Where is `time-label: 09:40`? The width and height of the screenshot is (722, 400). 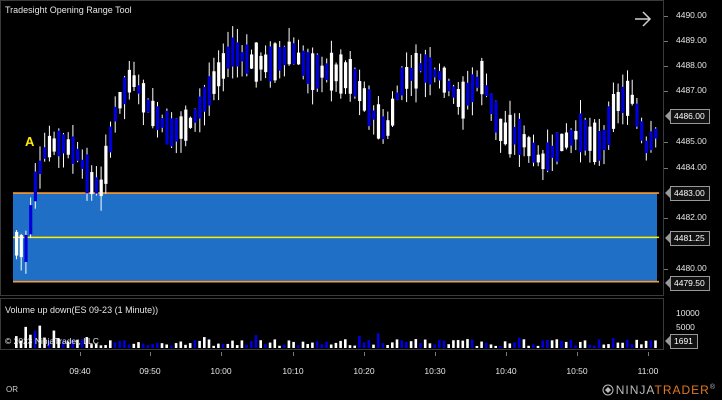 time-label: 09:40 is located at coordinates (80, 371).